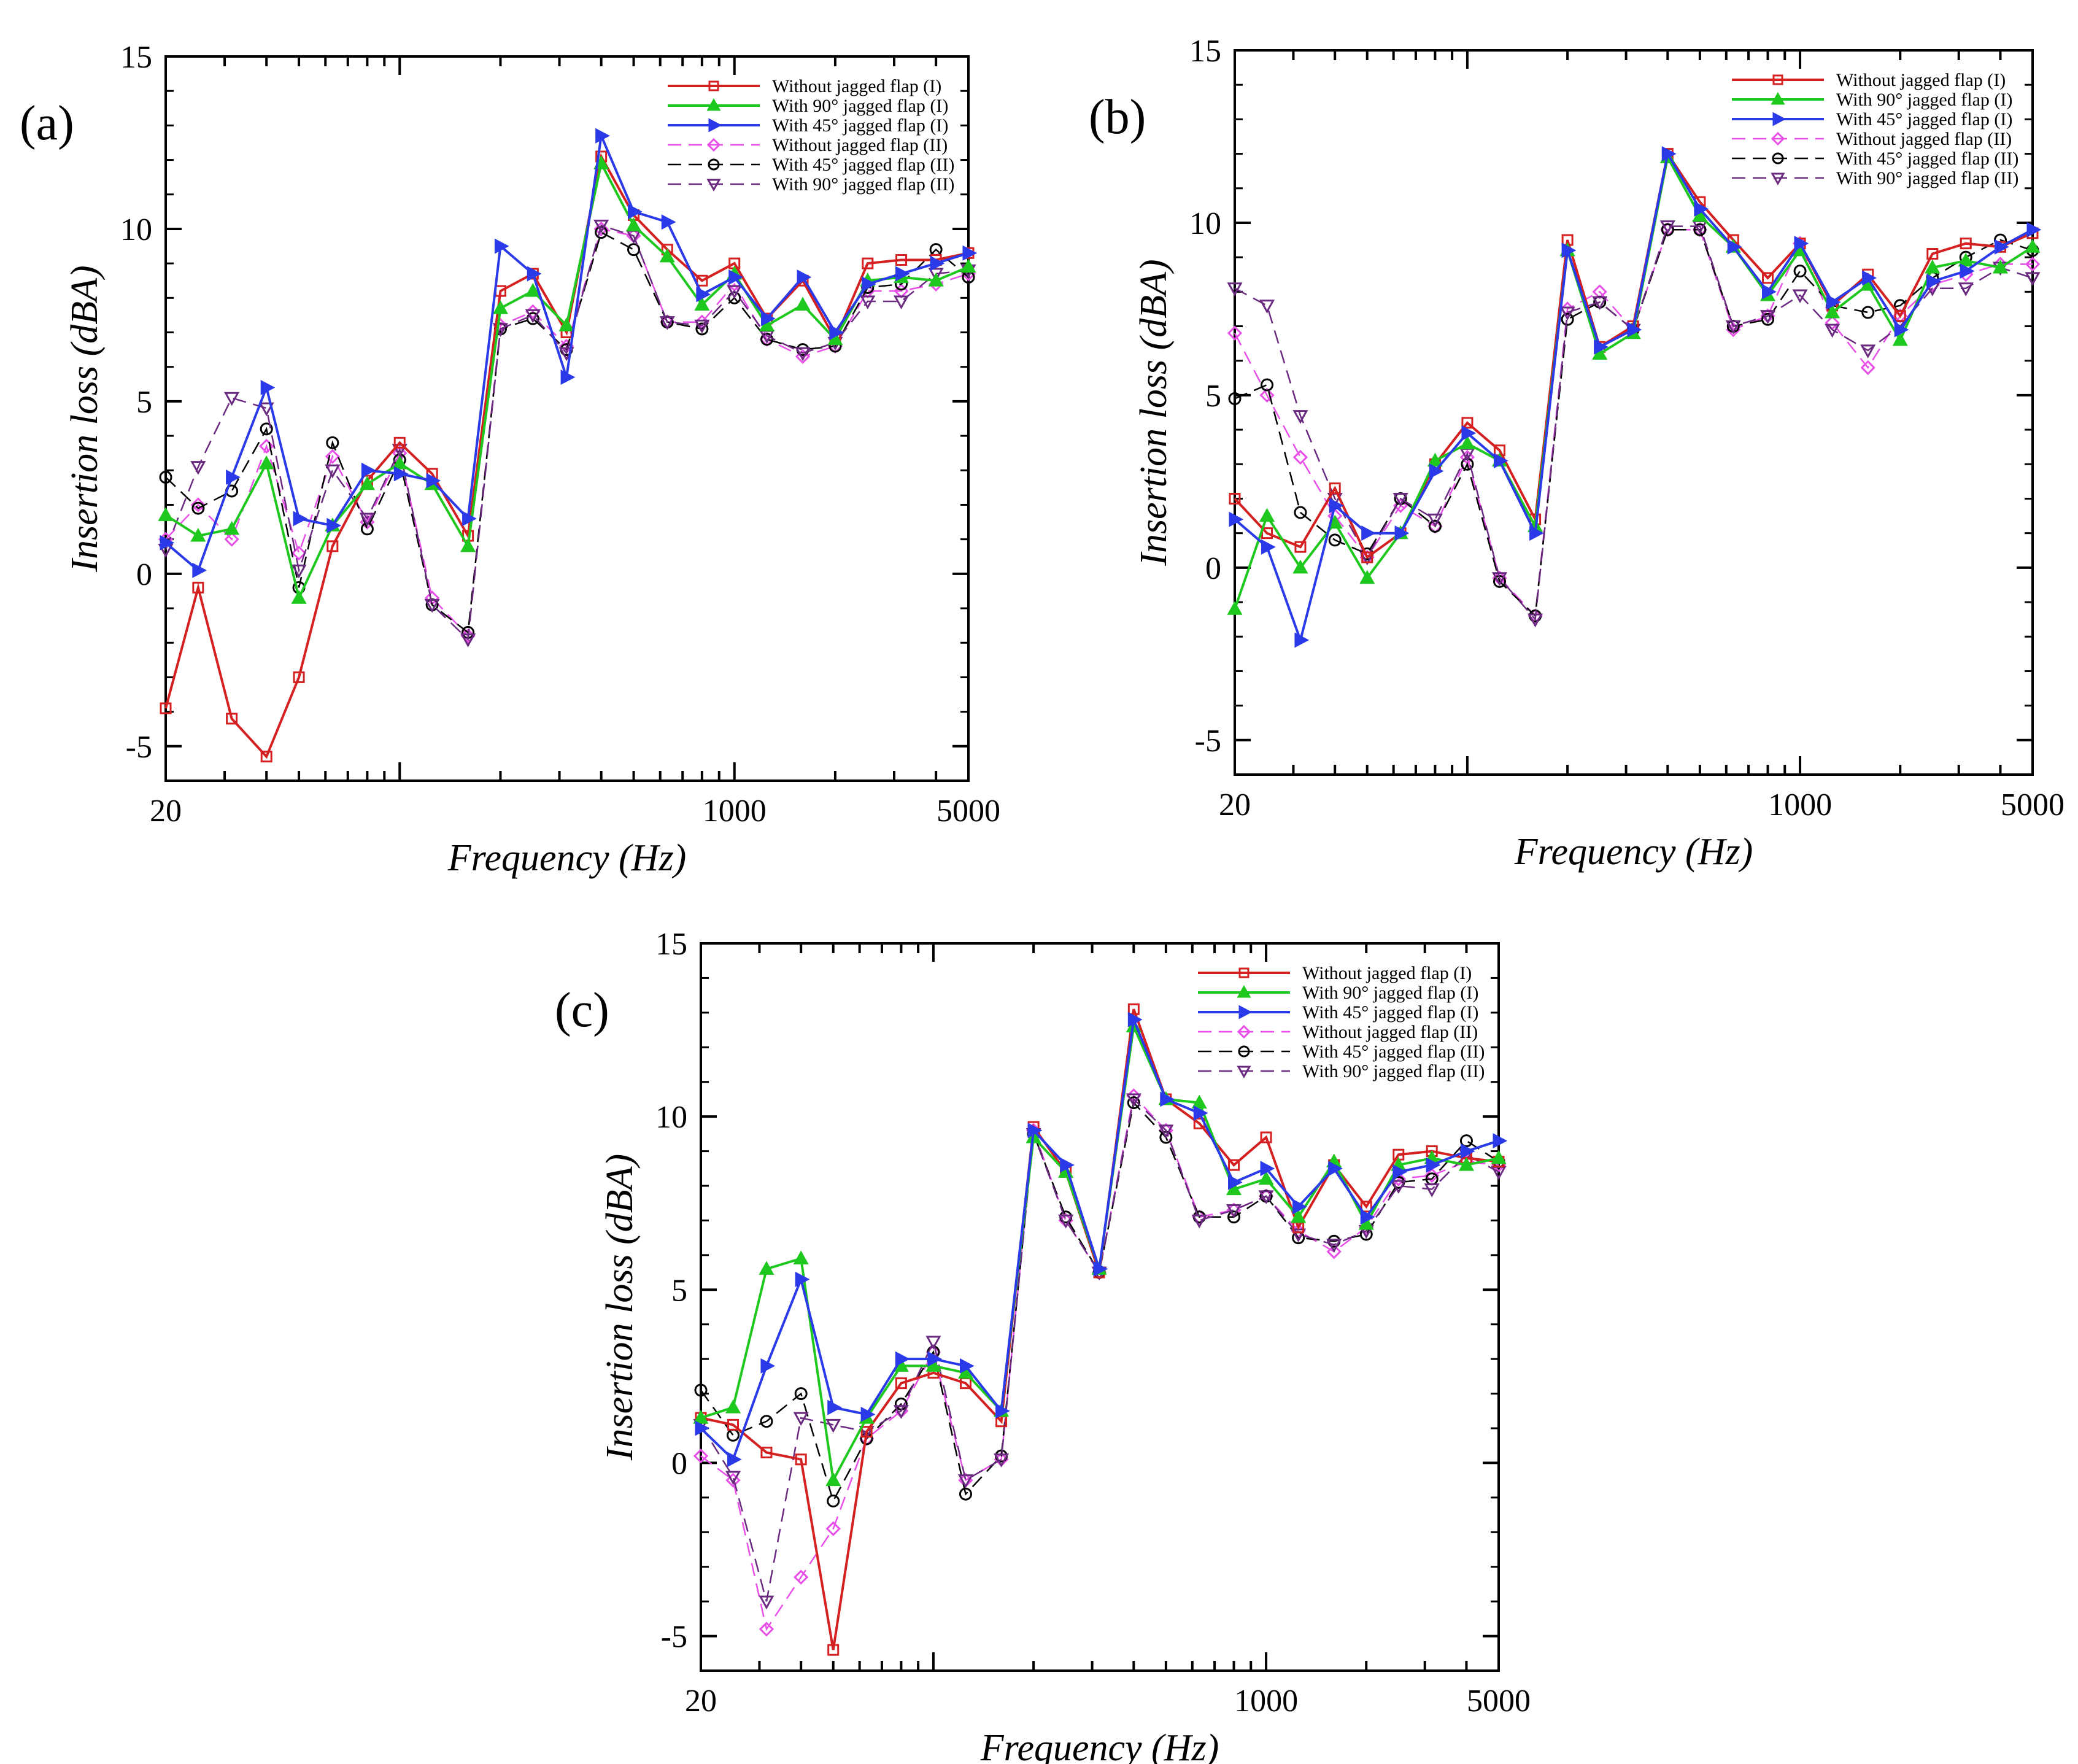  What do you see at coordinates (1235, 804) in the screenshot?
I see `x-tick-label: 20` at bounding box center [1235, 804].